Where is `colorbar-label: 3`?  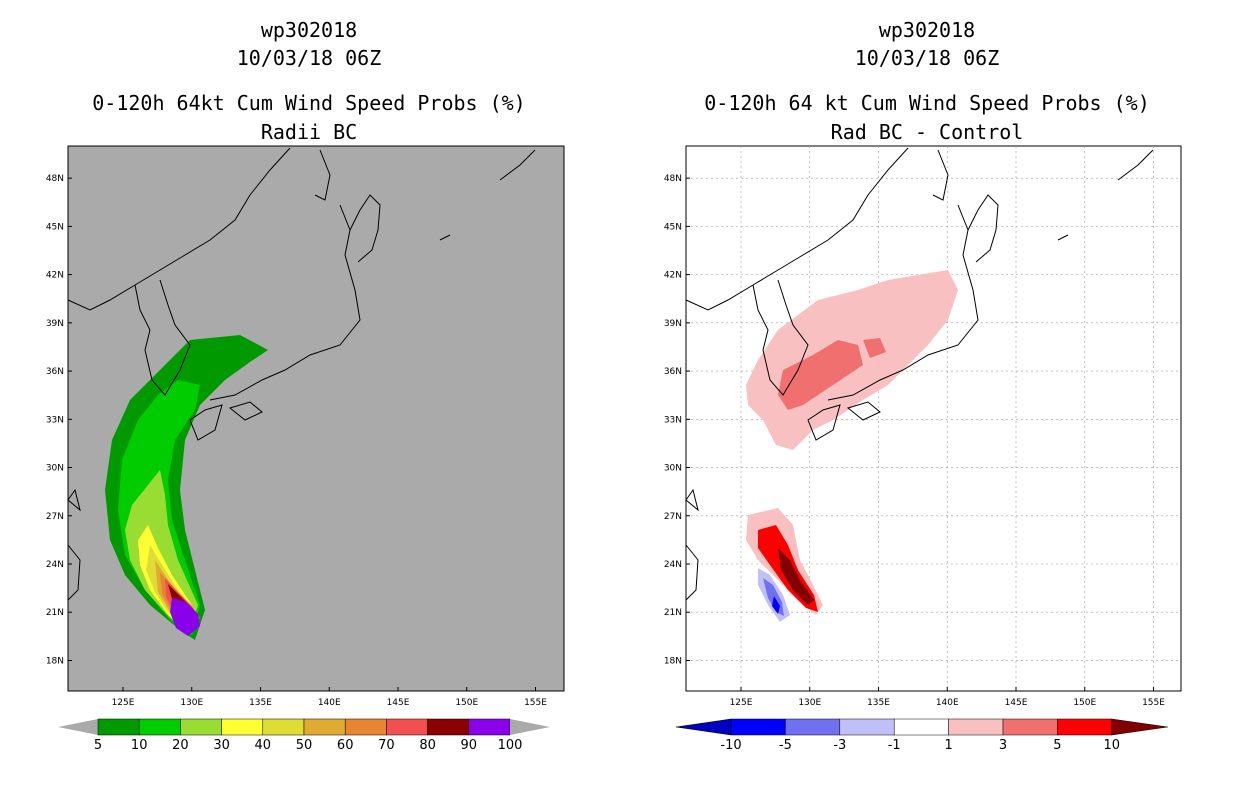 colorbar-label: 3 is located at coordinates (1003, 745).